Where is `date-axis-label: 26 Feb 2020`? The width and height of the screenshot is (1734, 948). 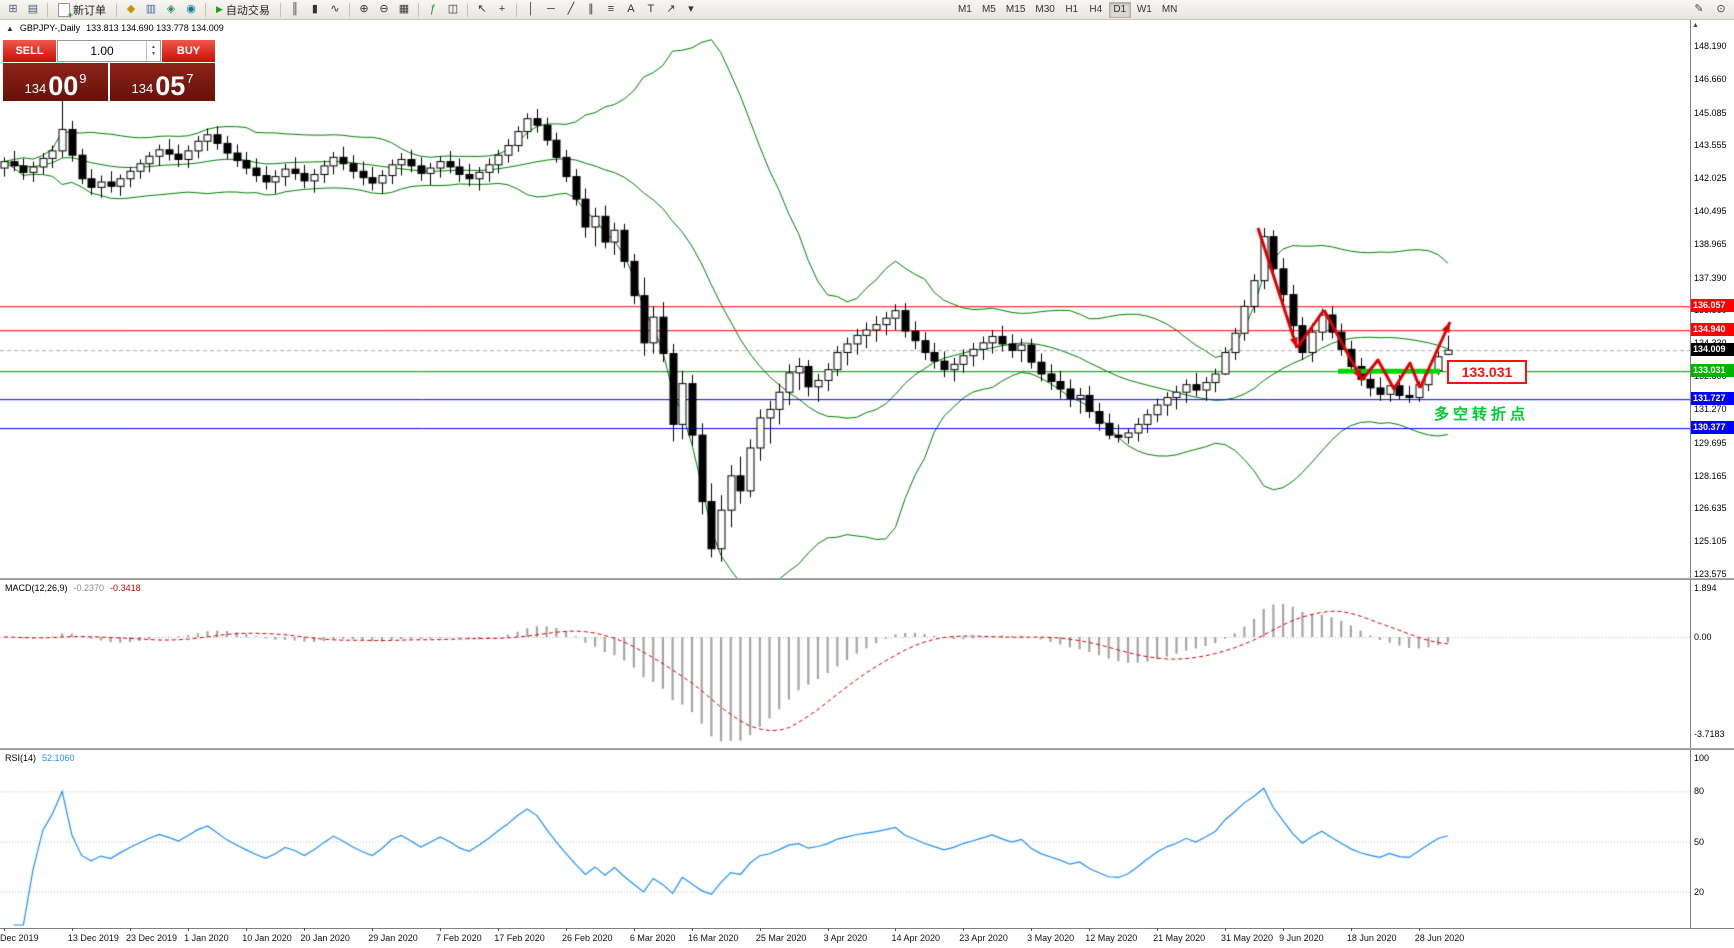
date-axis-label: 26 Feb 2020 is located at coordinates (587, 938).